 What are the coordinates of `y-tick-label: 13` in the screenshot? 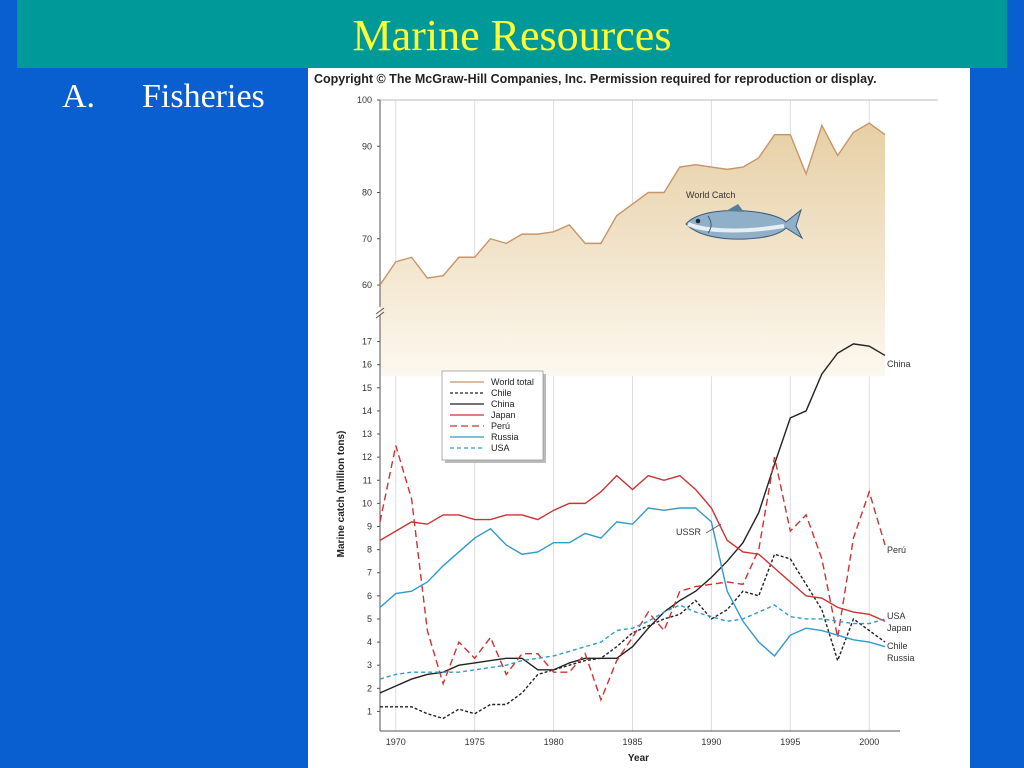 It's located at (367, 434).